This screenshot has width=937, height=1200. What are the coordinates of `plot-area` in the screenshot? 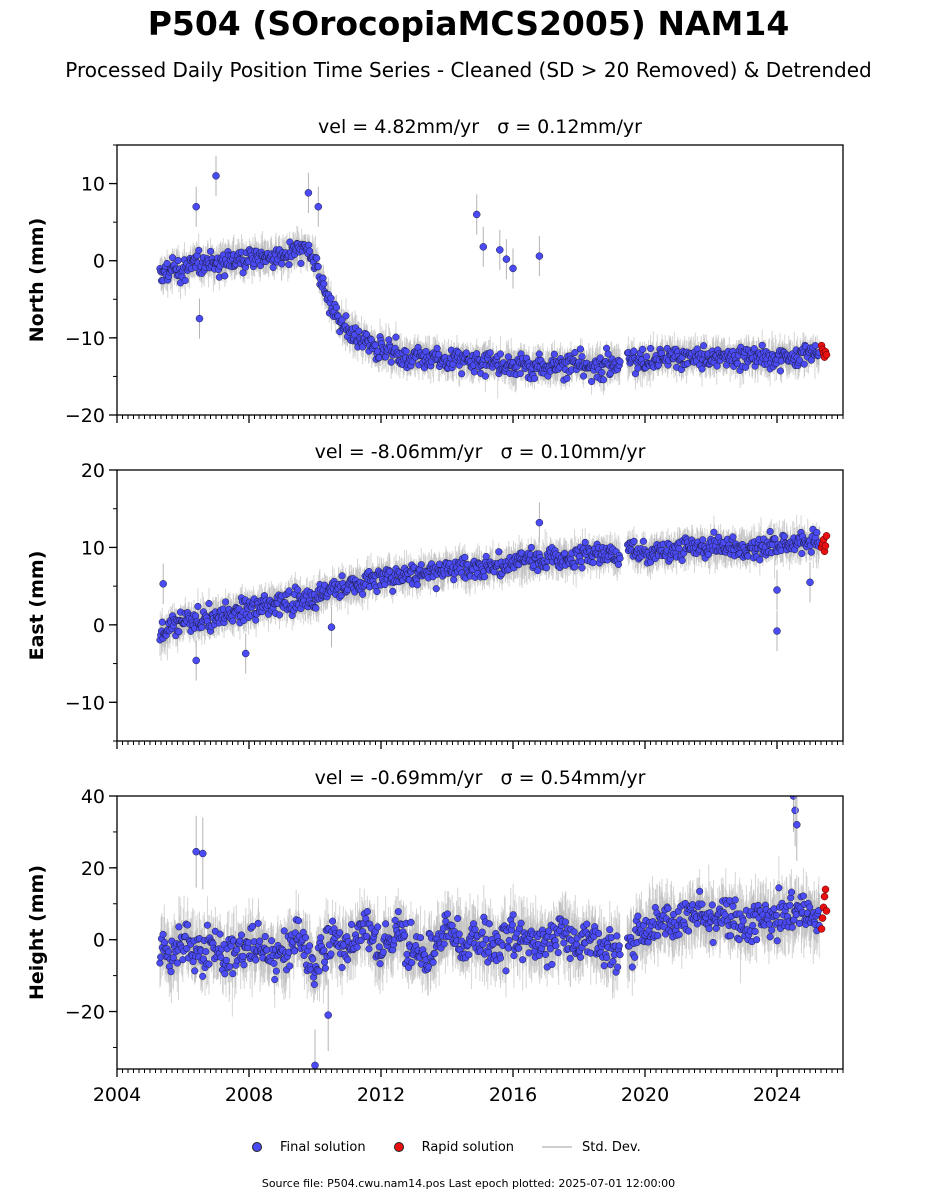 It's located at (493, 277).